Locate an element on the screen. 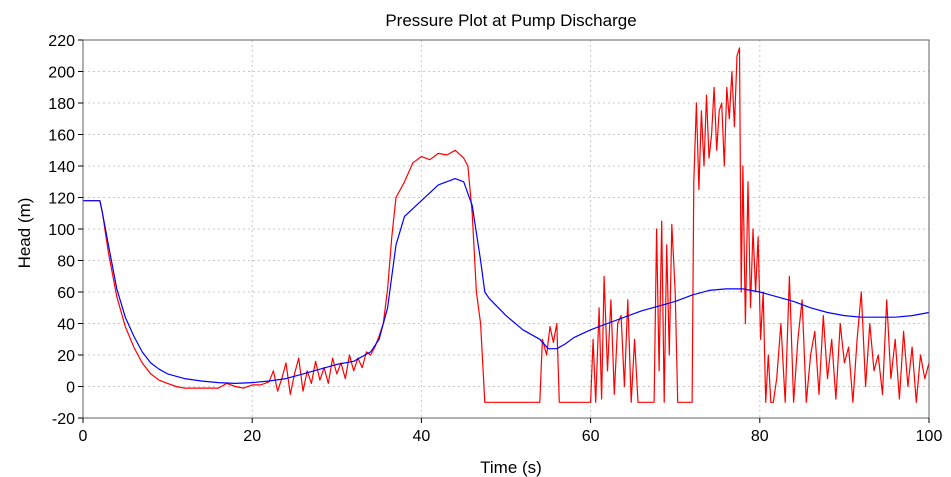  x-tick-label: 100 is located at coordinates (929, 436).